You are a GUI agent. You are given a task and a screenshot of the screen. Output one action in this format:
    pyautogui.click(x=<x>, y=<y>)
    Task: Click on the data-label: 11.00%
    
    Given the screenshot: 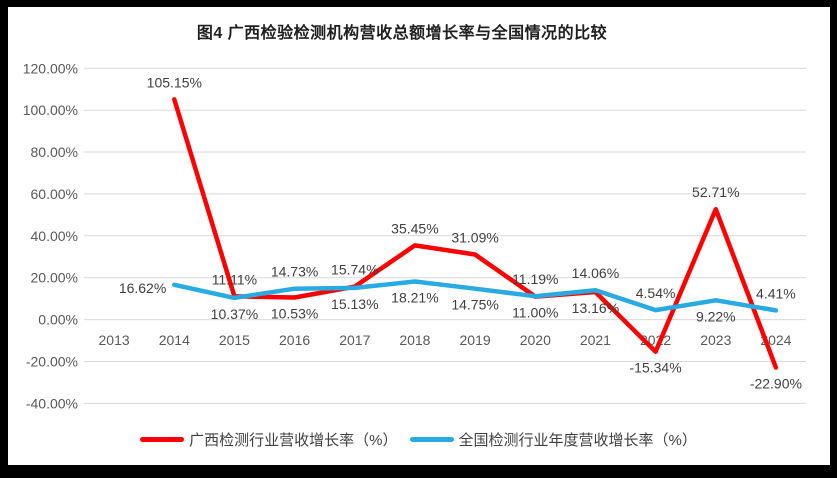 What is the action you would take?
    pyautogui.click(x=535, y=313)
    